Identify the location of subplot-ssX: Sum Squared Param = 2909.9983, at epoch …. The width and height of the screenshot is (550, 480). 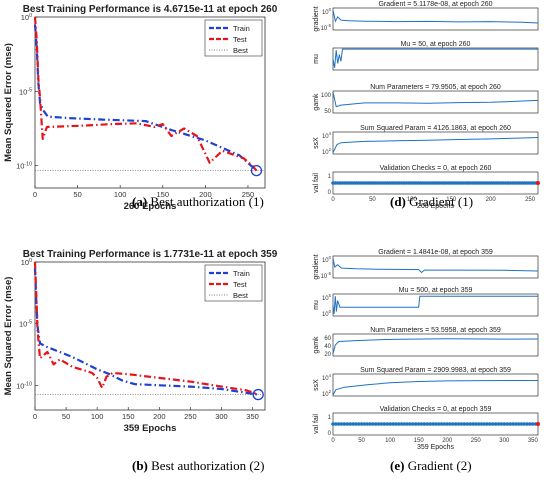
(426, 382).